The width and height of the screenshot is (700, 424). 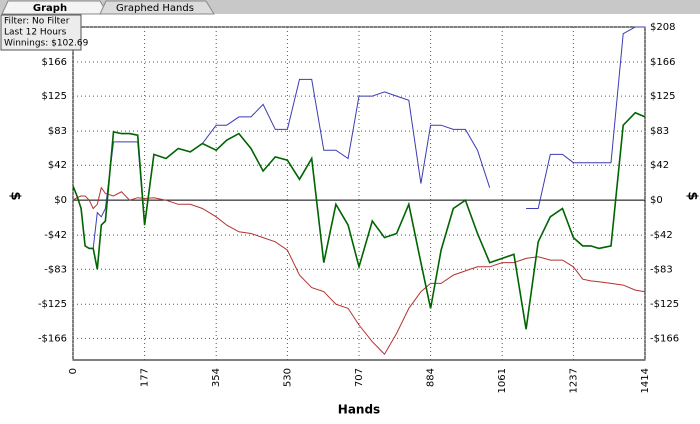 What do you see at coordinates (662, 96) in the screenshot?
I see `y2-tick-label: $125` at bounding box center [662, 96].